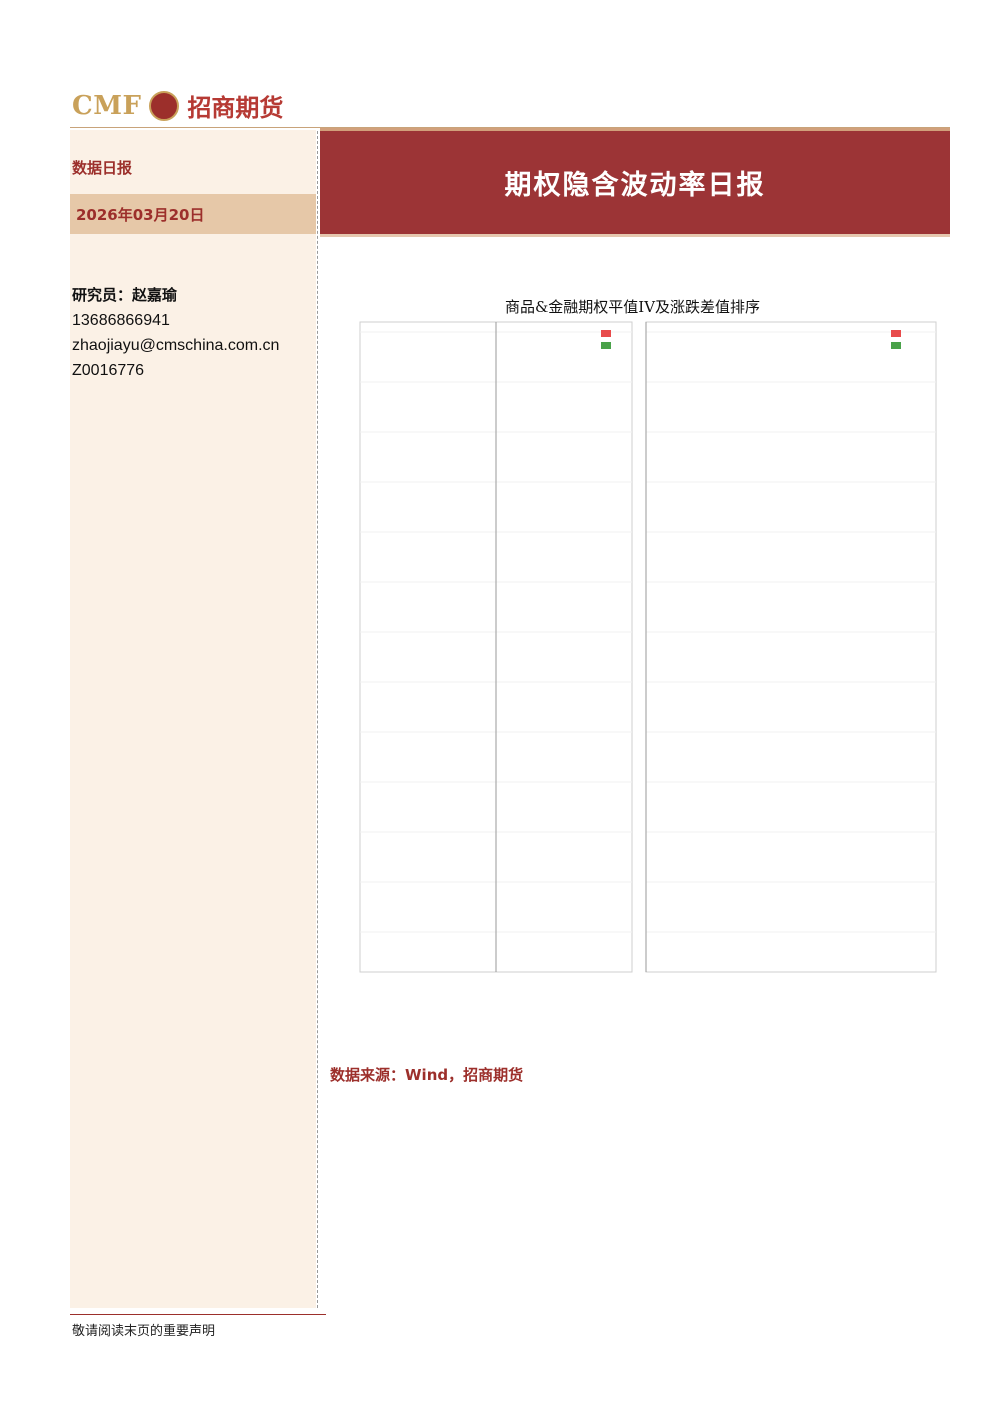  Describe the element at coordinates (635, 235) in the screenshot. I see `title-bottom-rule` at that location.